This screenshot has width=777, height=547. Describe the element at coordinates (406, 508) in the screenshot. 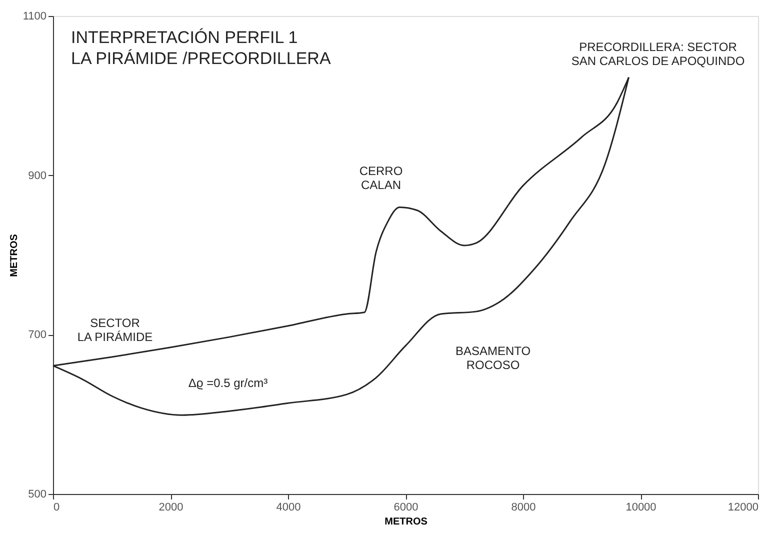

I see `x-tick-label: 6000` at that location.